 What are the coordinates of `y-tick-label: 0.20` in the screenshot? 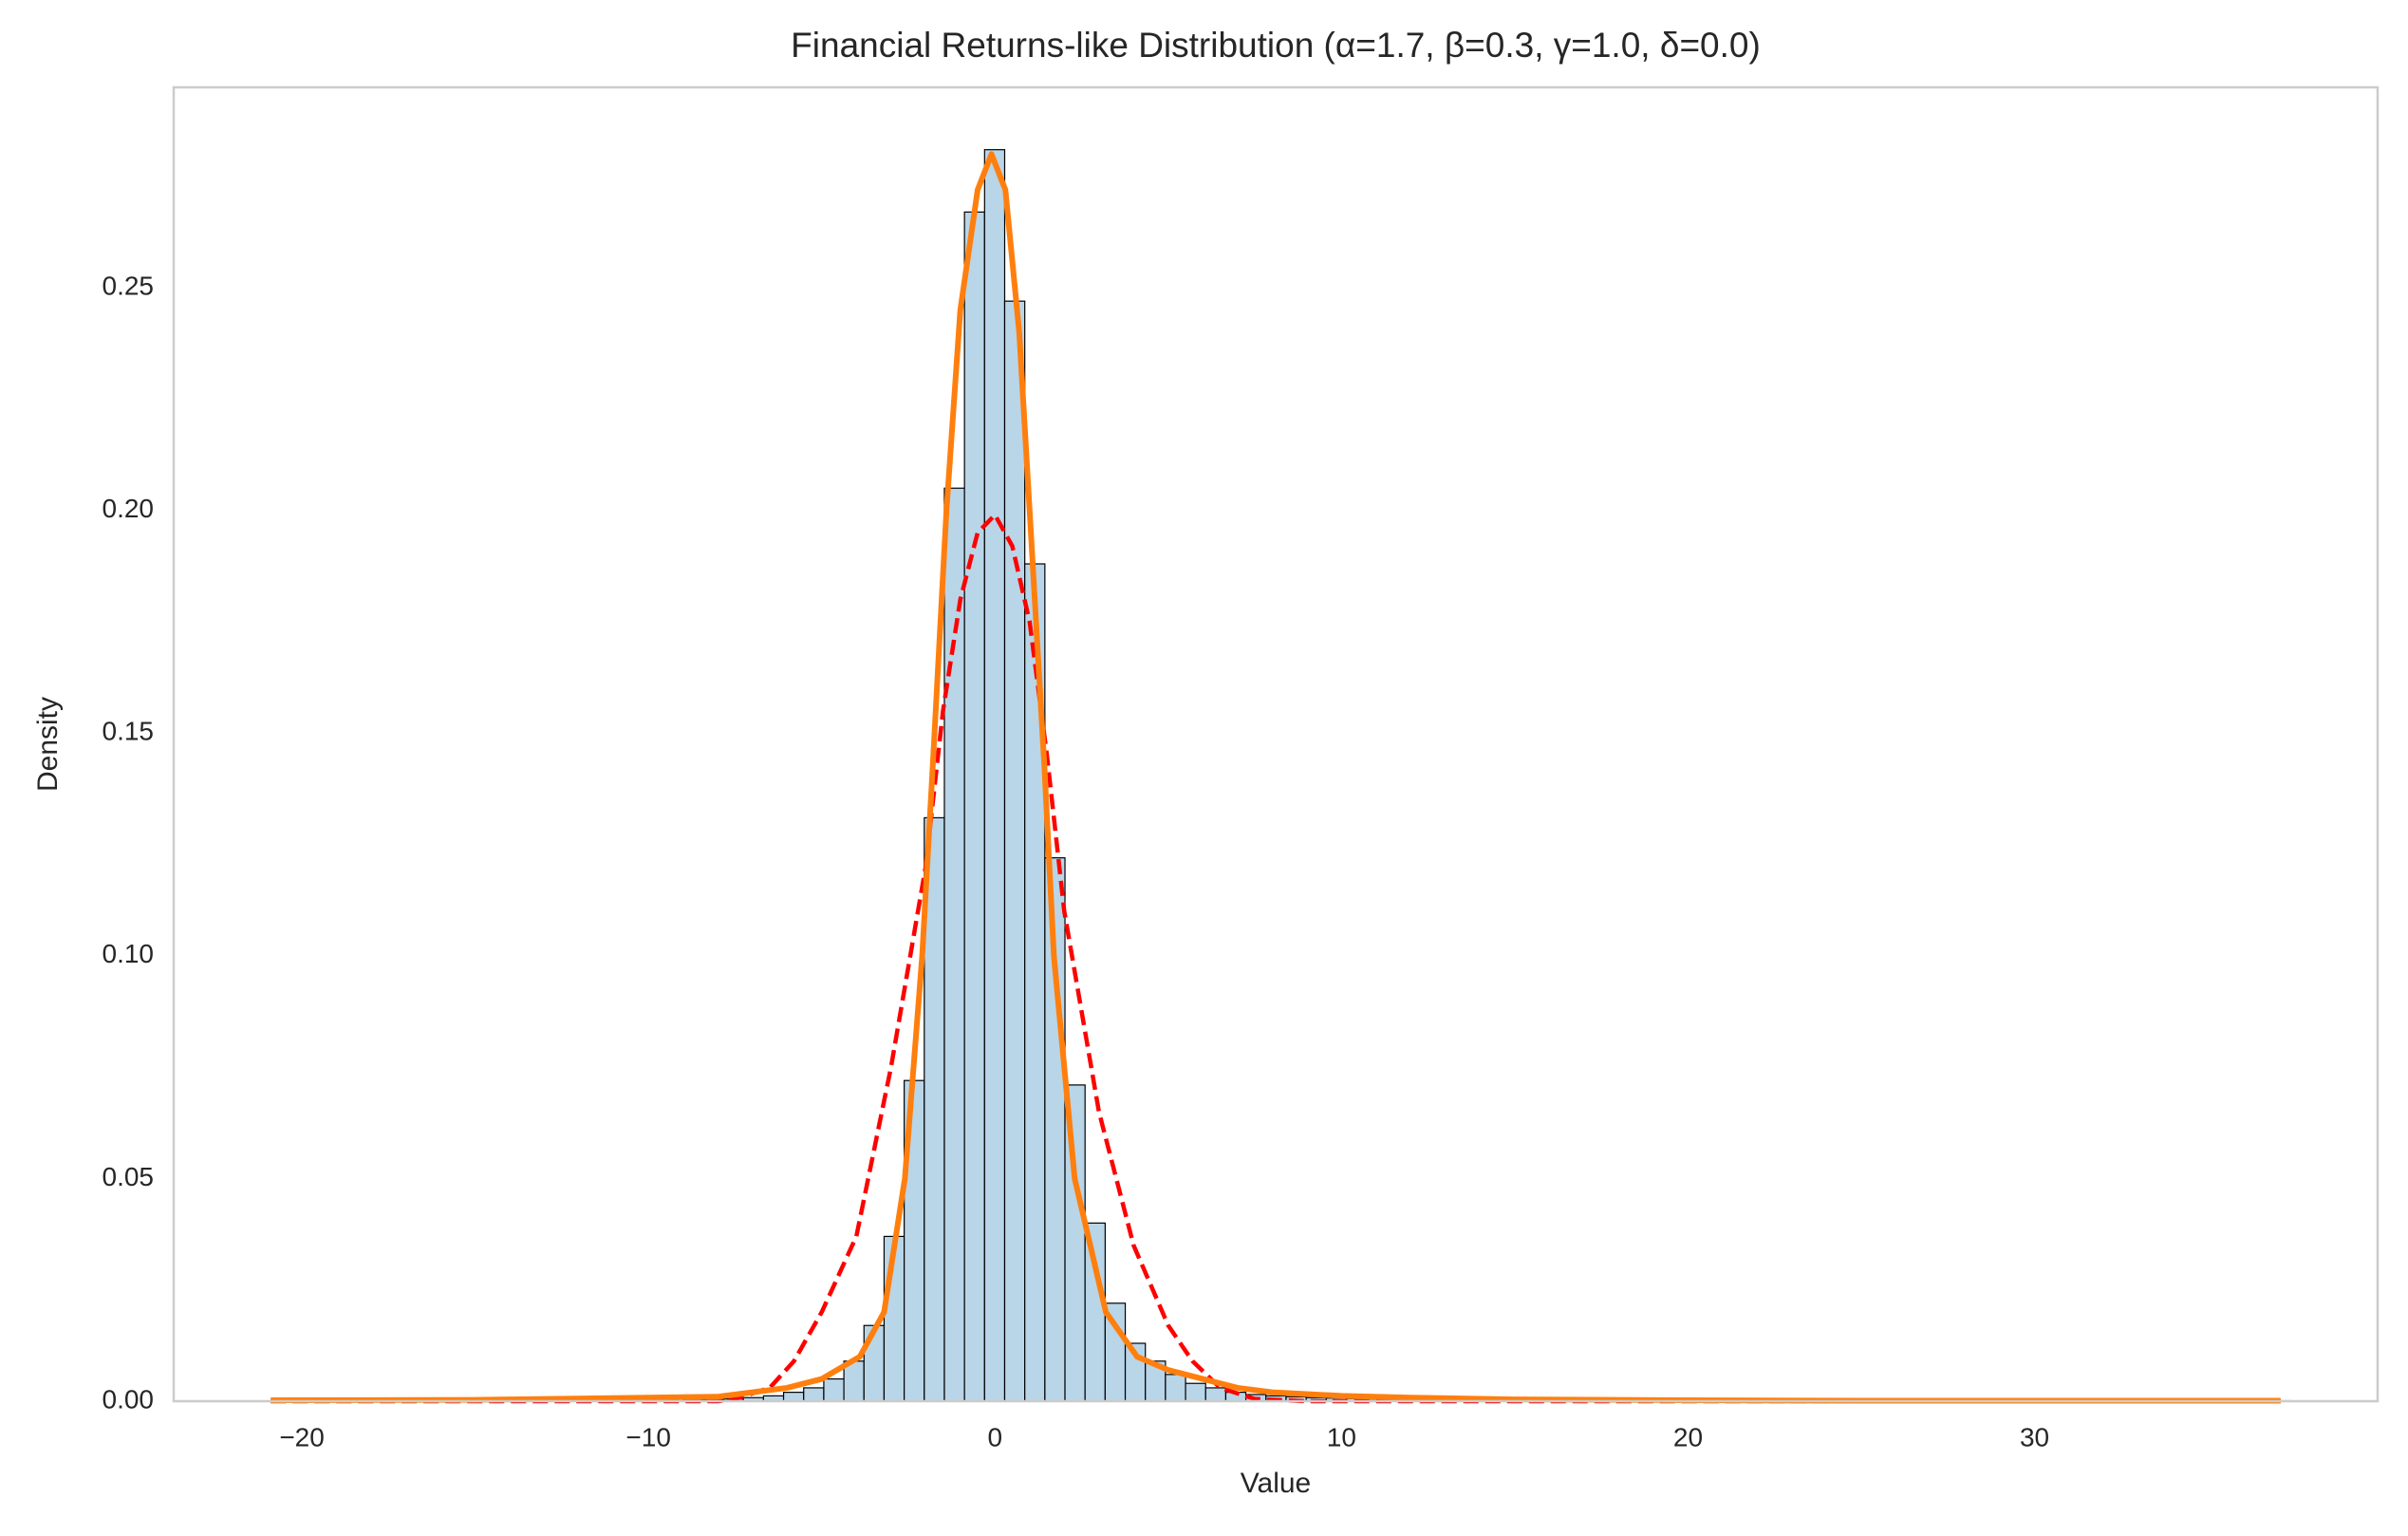 It's located at (129, 508).